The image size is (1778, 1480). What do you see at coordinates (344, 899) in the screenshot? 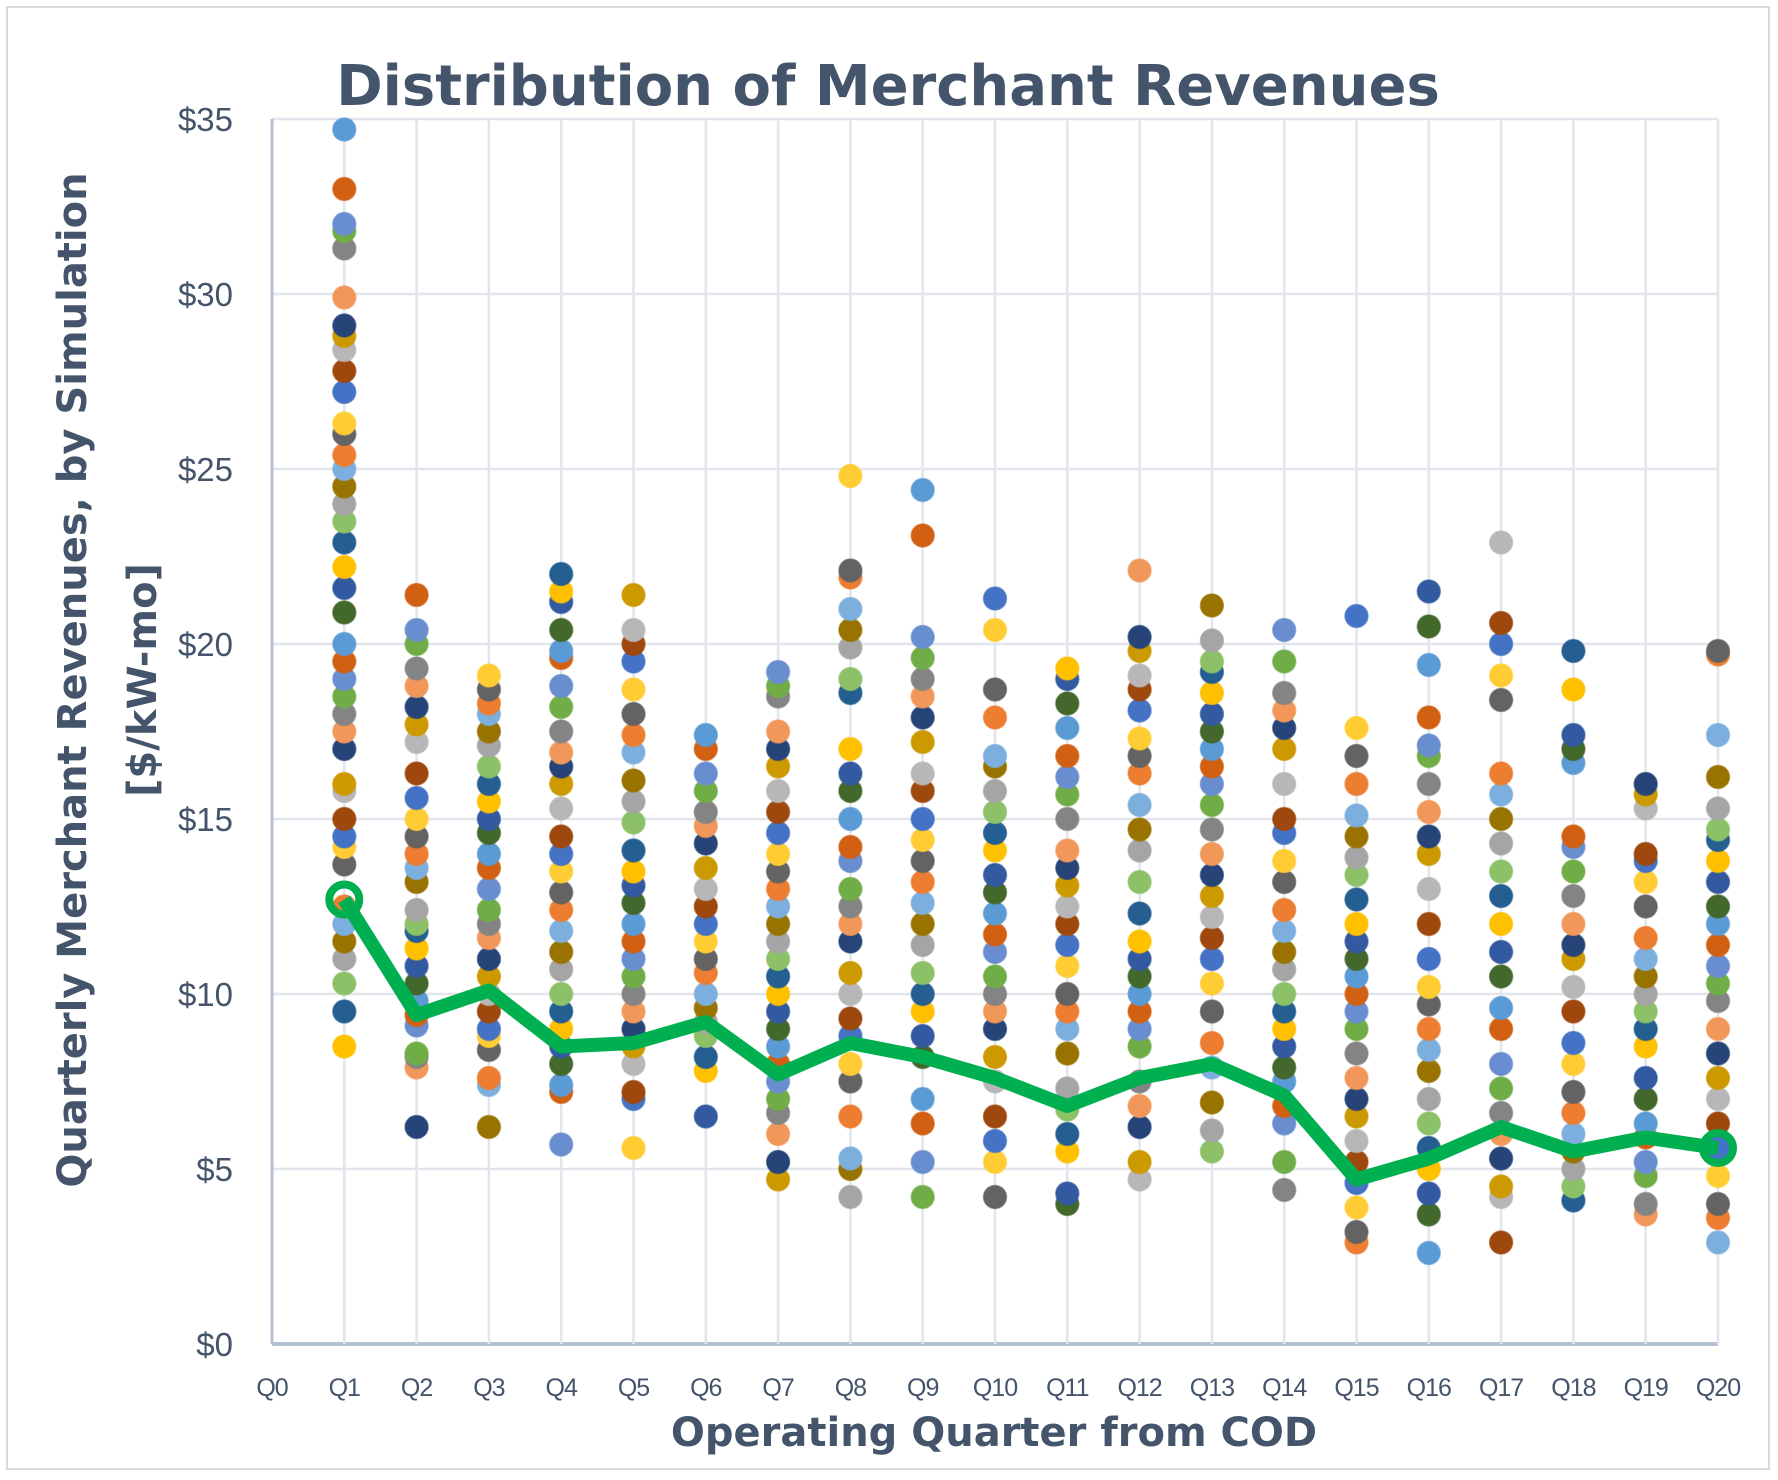
I see `line-endpoint-marker` at bounding box center [344, 899].